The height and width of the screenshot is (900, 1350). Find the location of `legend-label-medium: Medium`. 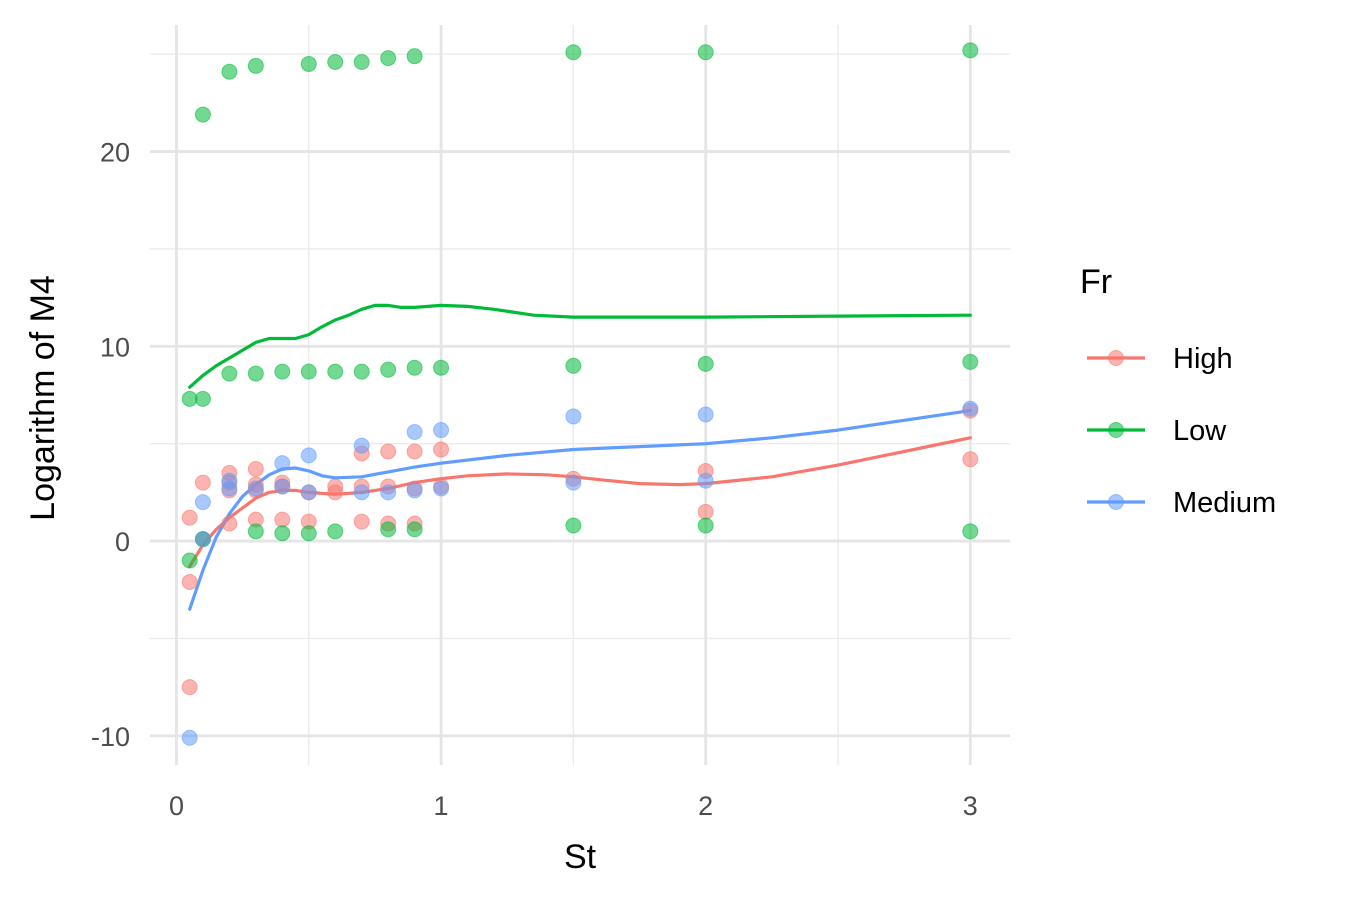

legend-label-medium: Medium is located at coordinates (1224, 503).